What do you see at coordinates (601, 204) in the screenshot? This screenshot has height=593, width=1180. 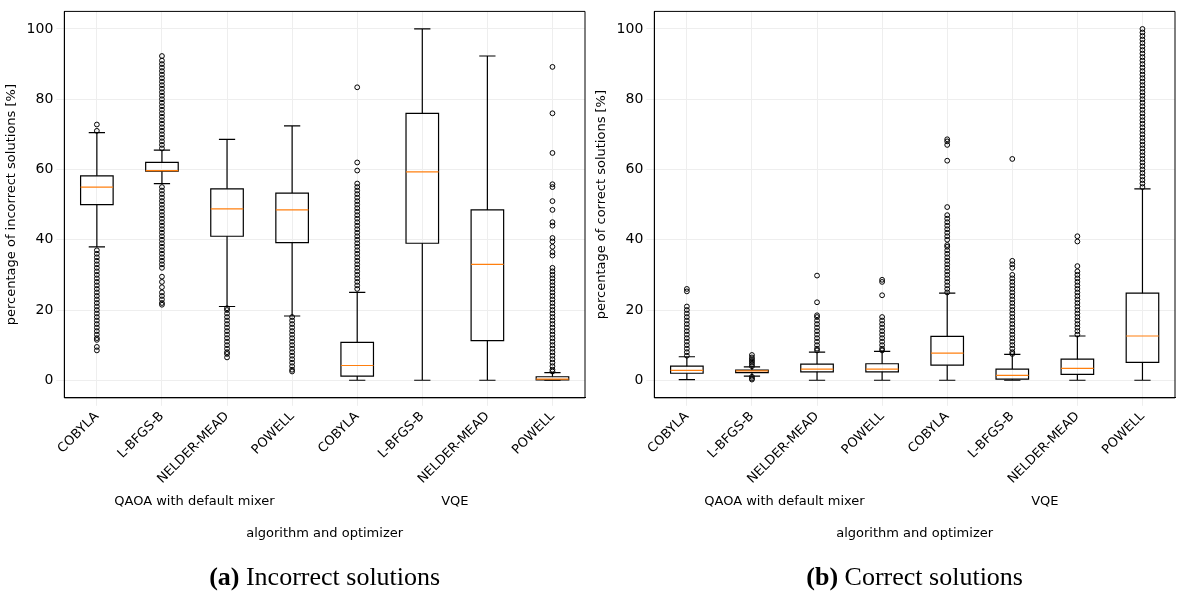 I see `y-axis-title: percentage of correct solutions [%]` at bounding box center [601, 204].